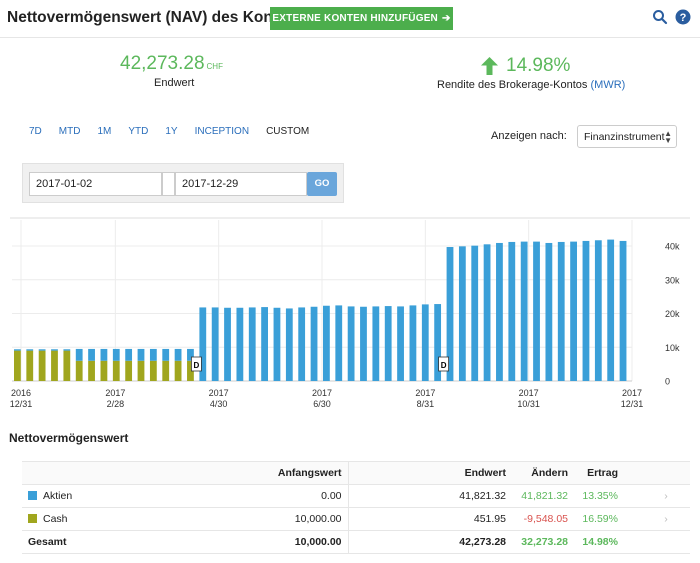 The image size is (700, 563). I want to click on row-change: 41,821.32, so click(545, 496).